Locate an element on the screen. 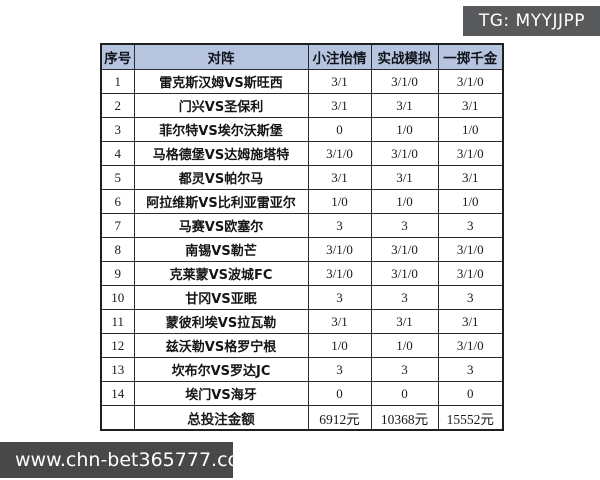 This screenshot has width=600, height=480. table-row: 14 埃门VS海牙 0 0 0 is located at coordinates (302, 393).